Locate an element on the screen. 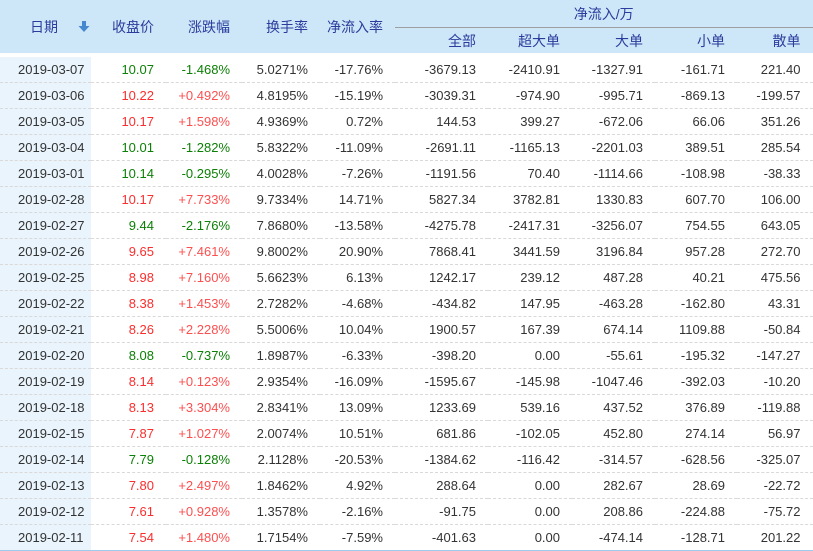 The width and height of the screenshot is (813, 551). turnover-cell: 1.8987% is located at coordinates (281, 355).